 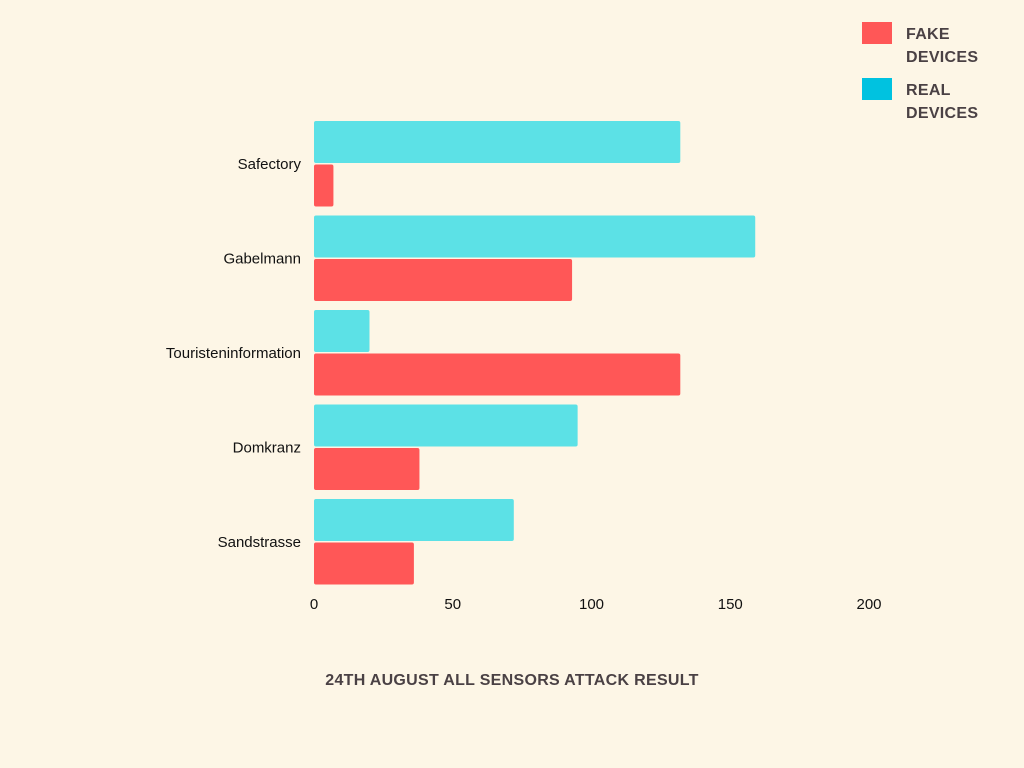 What do you see at coordinates (267, 448) in the screenshot?
I see `category-label: Domkranz` at bounding box center [267, 448].